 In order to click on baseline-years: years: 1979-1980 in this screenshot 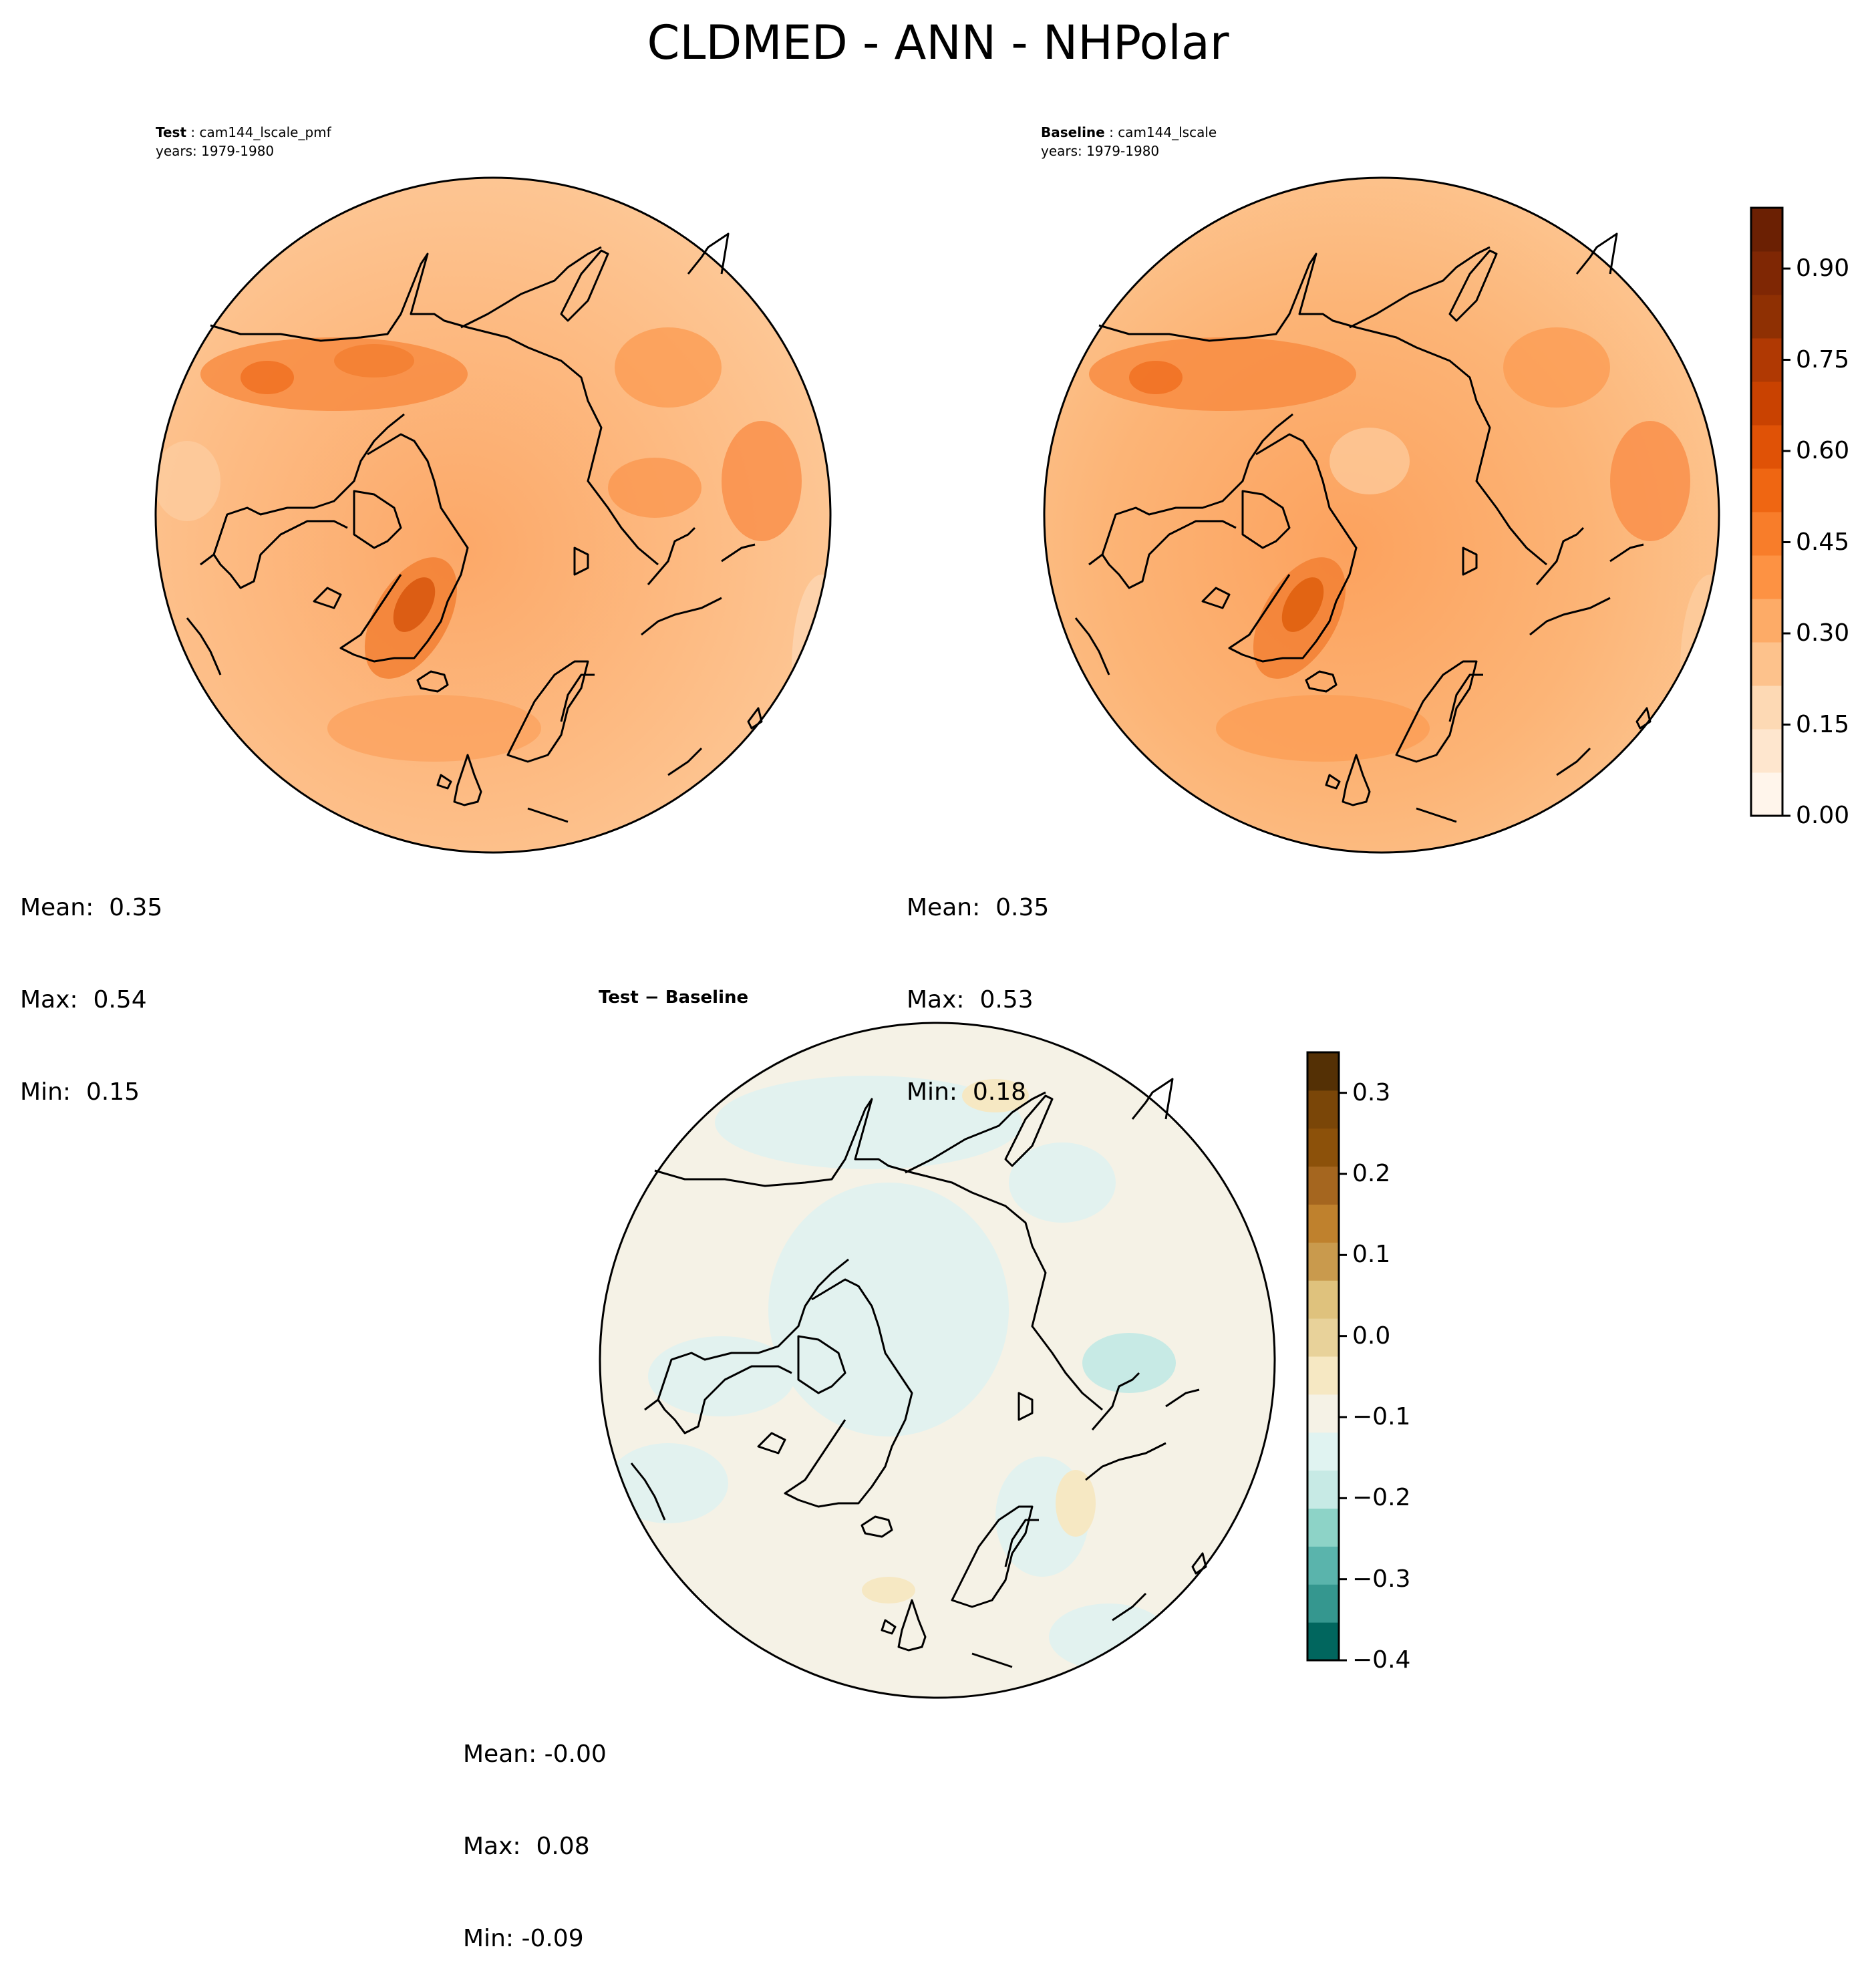, I will do `click(1100, 151)`.